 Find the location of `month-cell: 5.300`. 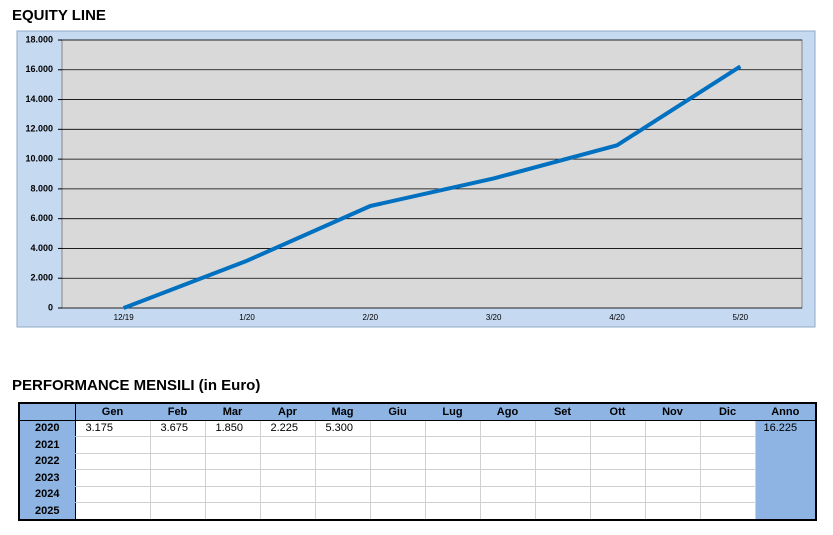

month-cell: 5.300 is located at coordinates (342, 428).